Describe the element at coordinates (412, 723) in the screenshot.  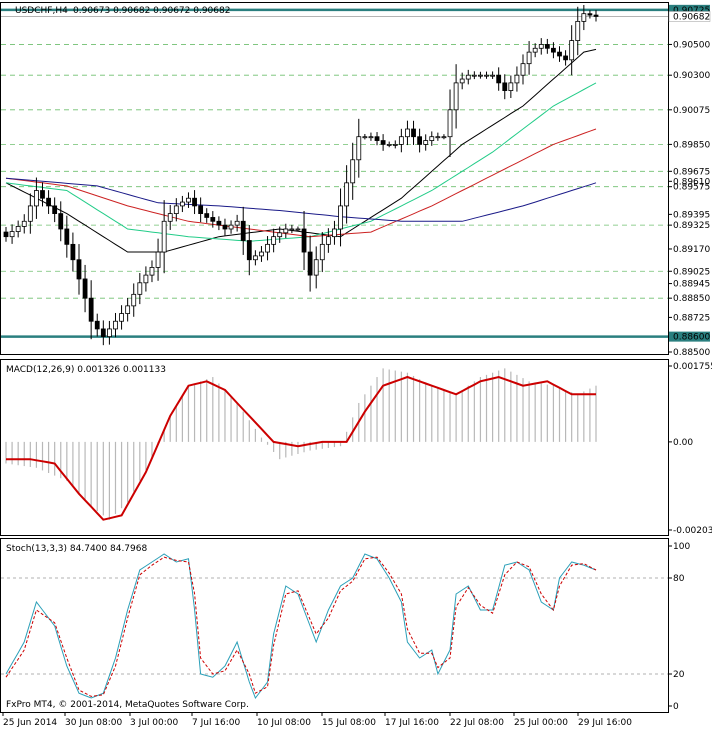
I see `time-tick-label: 17 Jul 16:00` at that location.